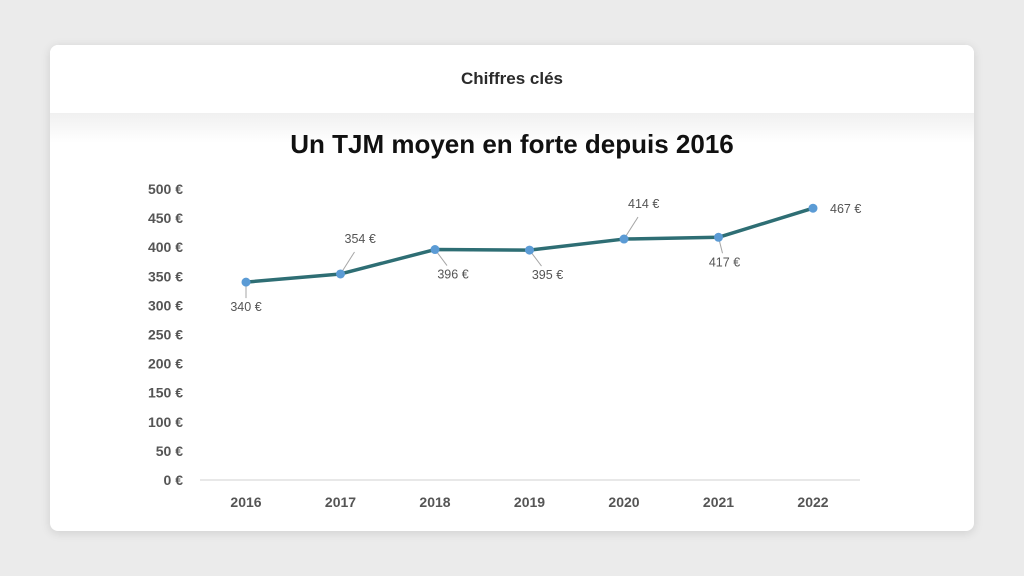 The height and width of the screenshot is (576, 1024). I want to click on y-tick-label: 100 €, so click(165, 422).